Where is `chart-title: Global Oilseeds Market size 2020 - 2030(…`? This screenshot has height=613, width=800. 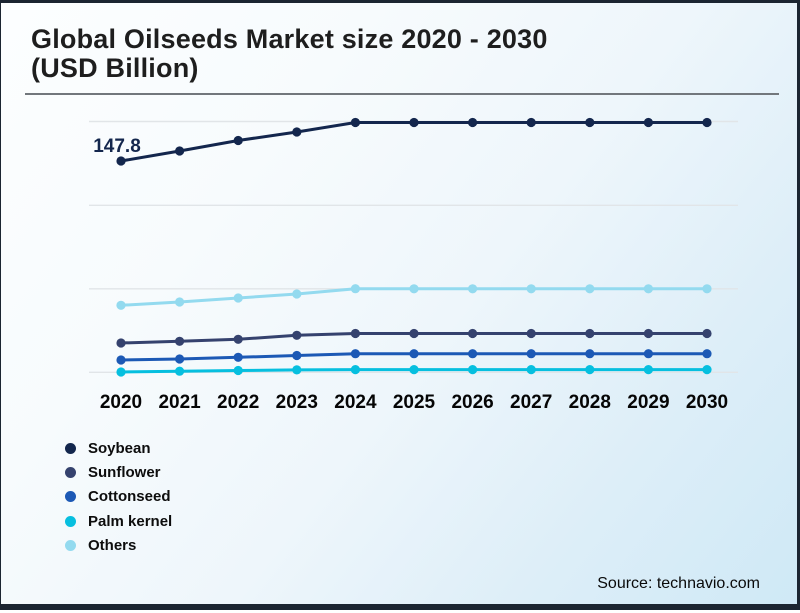
chart-title: Global Oilseeds Market size 2020 - 2030(… is located at coordinates (289, 54).